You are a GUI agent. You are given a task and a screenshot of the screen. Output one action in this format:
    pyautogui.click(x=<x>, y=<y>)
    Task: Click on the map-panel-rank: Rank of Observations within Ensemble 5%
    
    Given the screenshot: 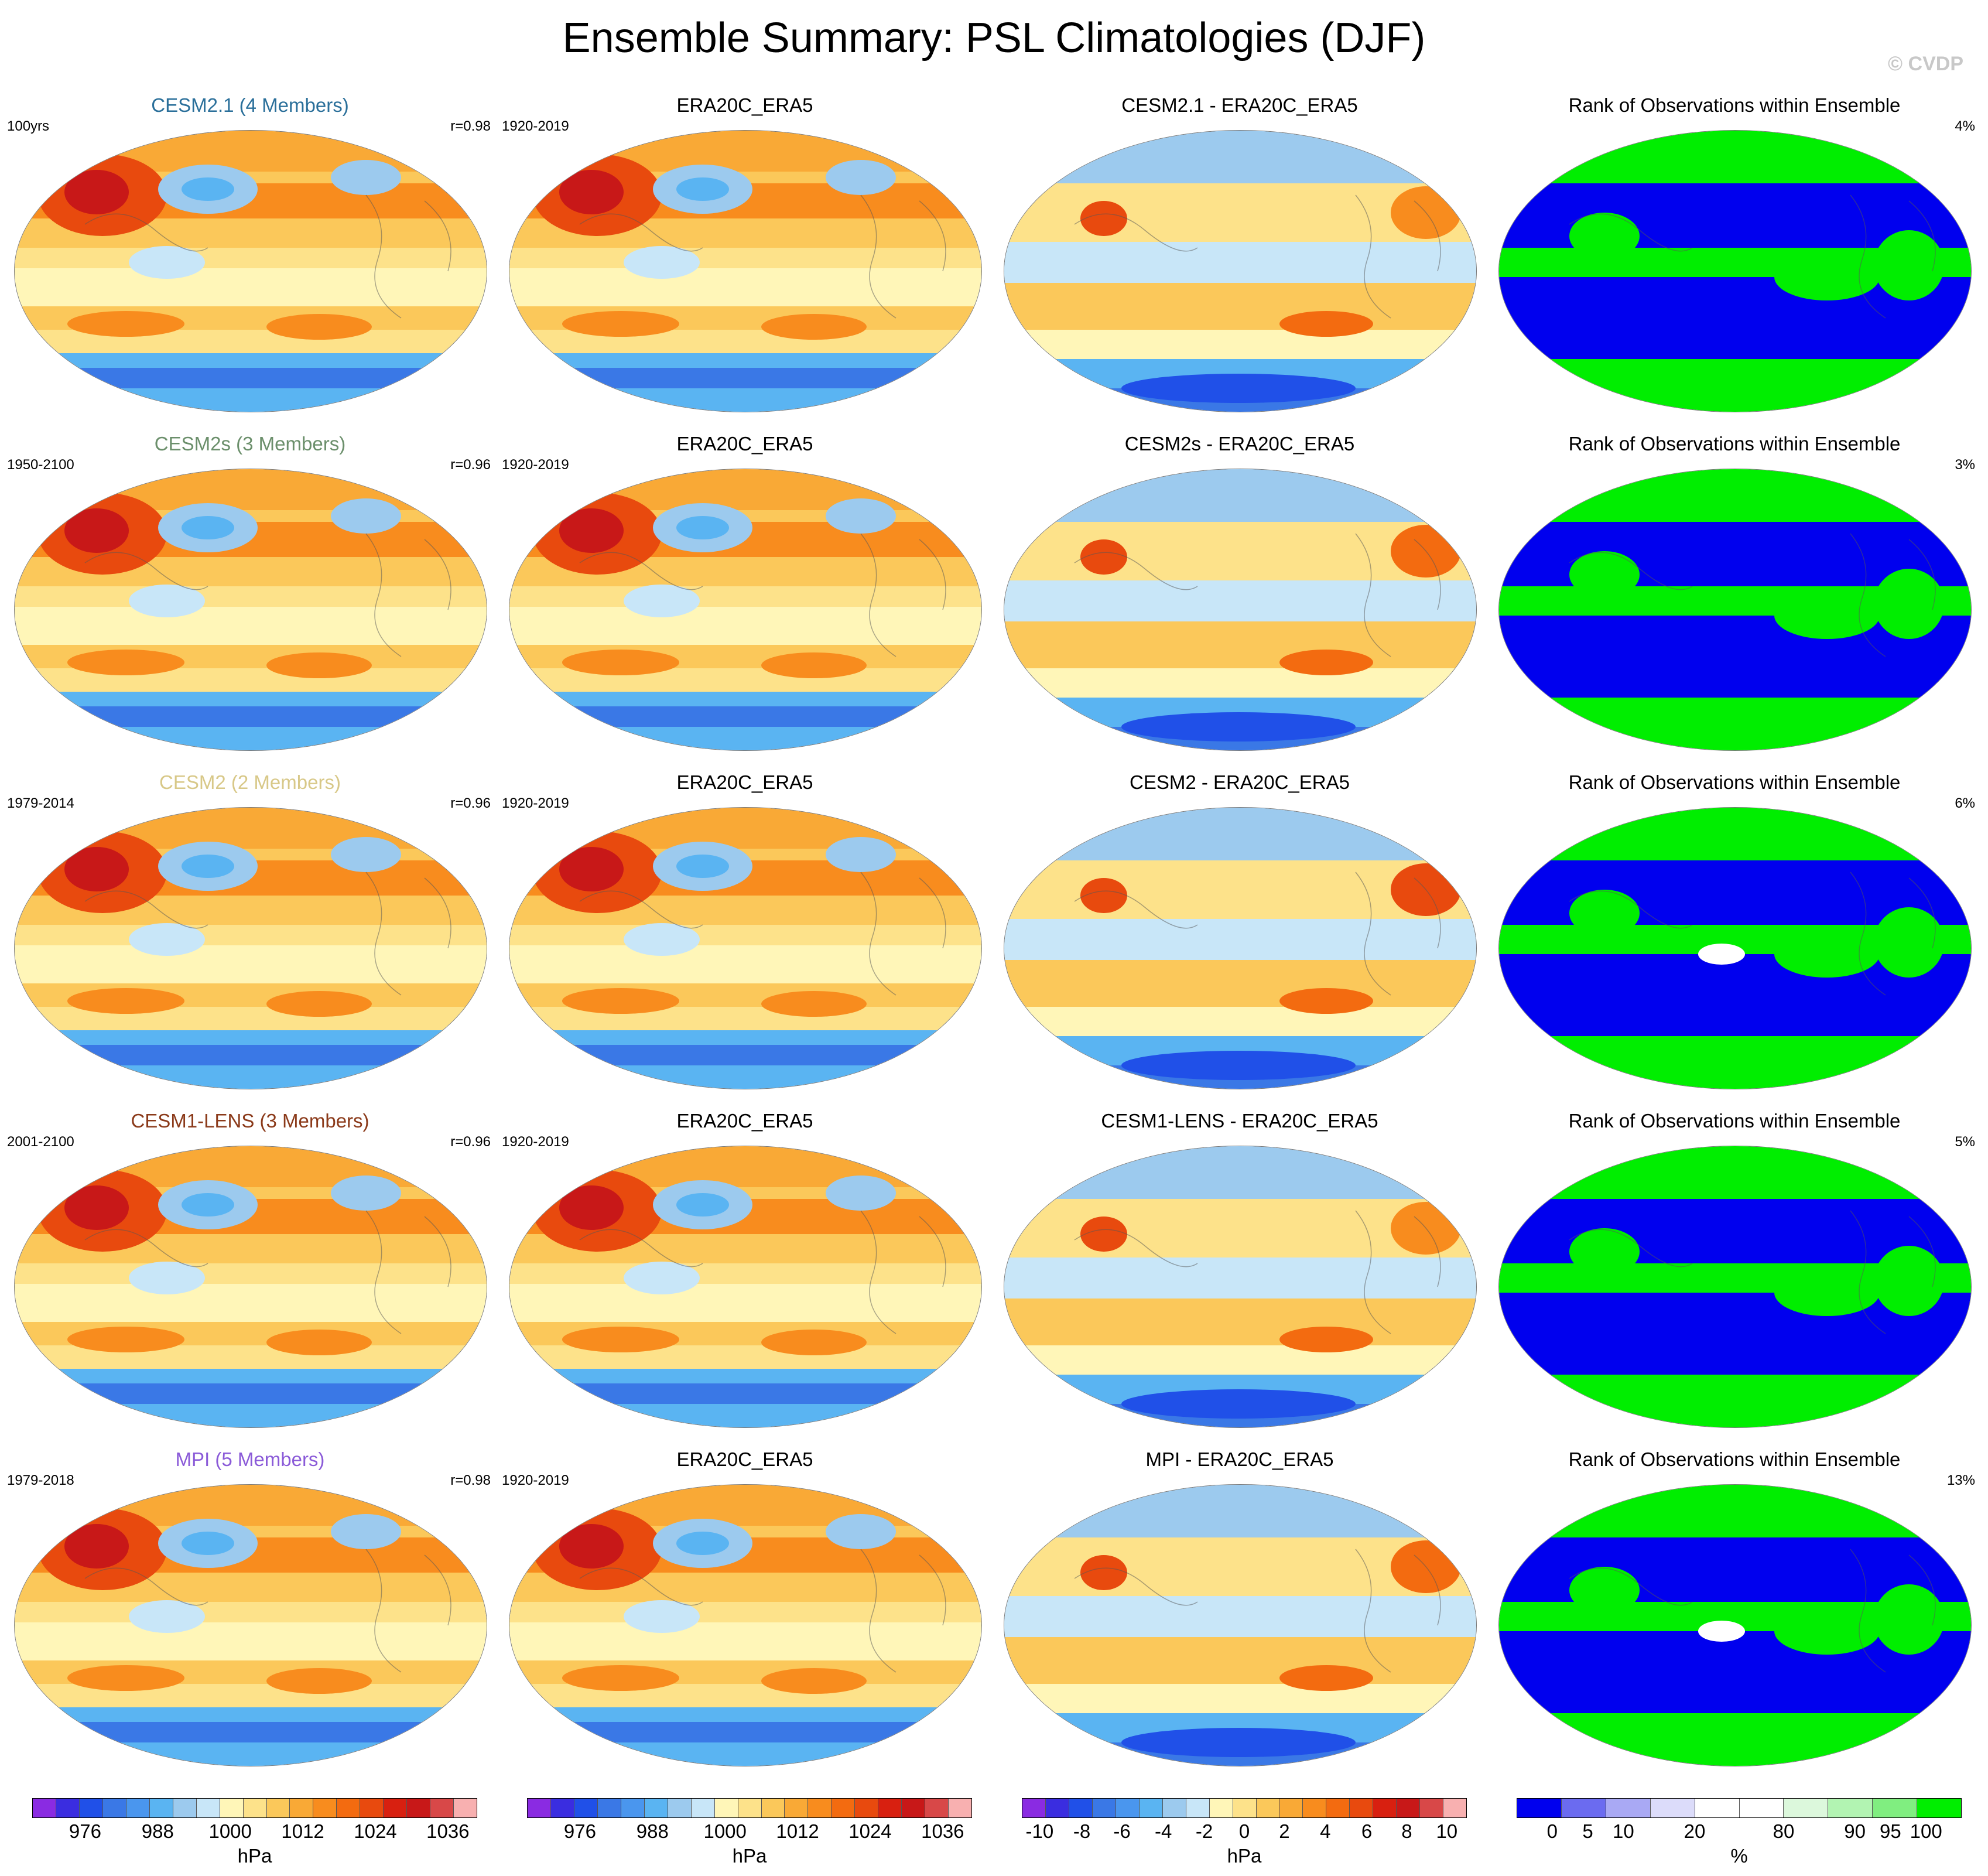 What is the action you would take?
    pyautogui.click(x=1734, y=1278)
    